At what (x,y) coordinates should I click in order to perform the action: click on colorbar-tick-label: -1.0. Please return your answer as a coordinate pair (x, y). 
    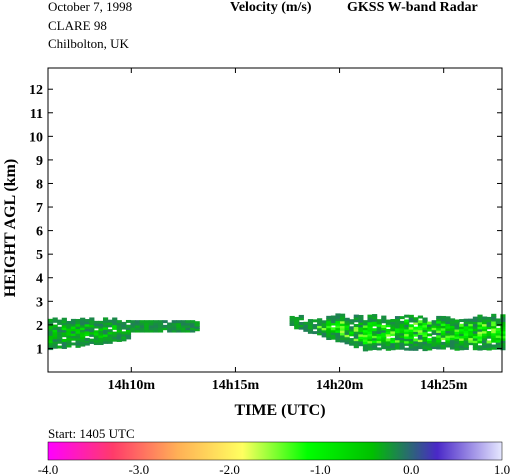
    Looking at the image, I should click on (320, 469).